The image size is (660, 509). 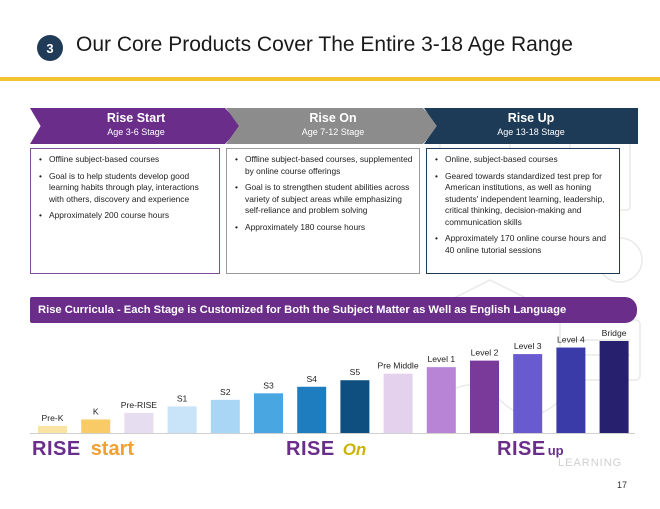 I want to click on rise-start-logo: RISE start, so click(x=83, y=449).